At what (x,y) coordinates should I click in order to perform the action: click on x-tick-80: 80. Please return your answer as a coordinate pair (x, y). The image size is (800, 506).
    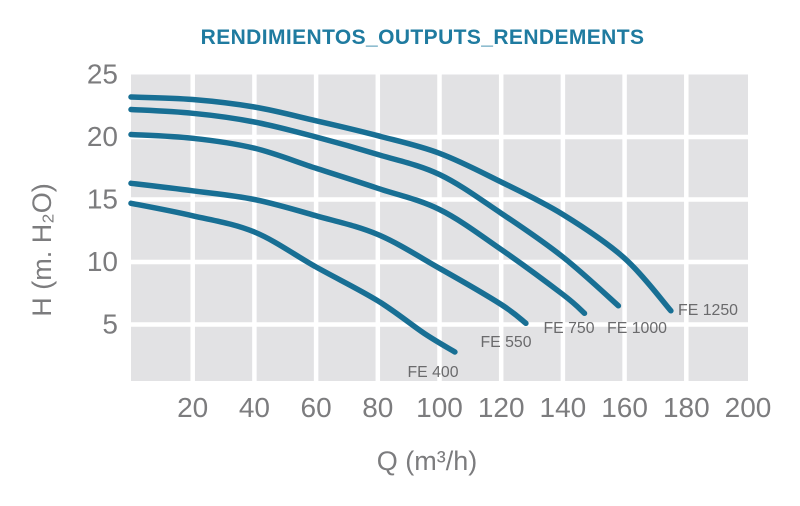
    Looking at the image, I should click on (377, 407).